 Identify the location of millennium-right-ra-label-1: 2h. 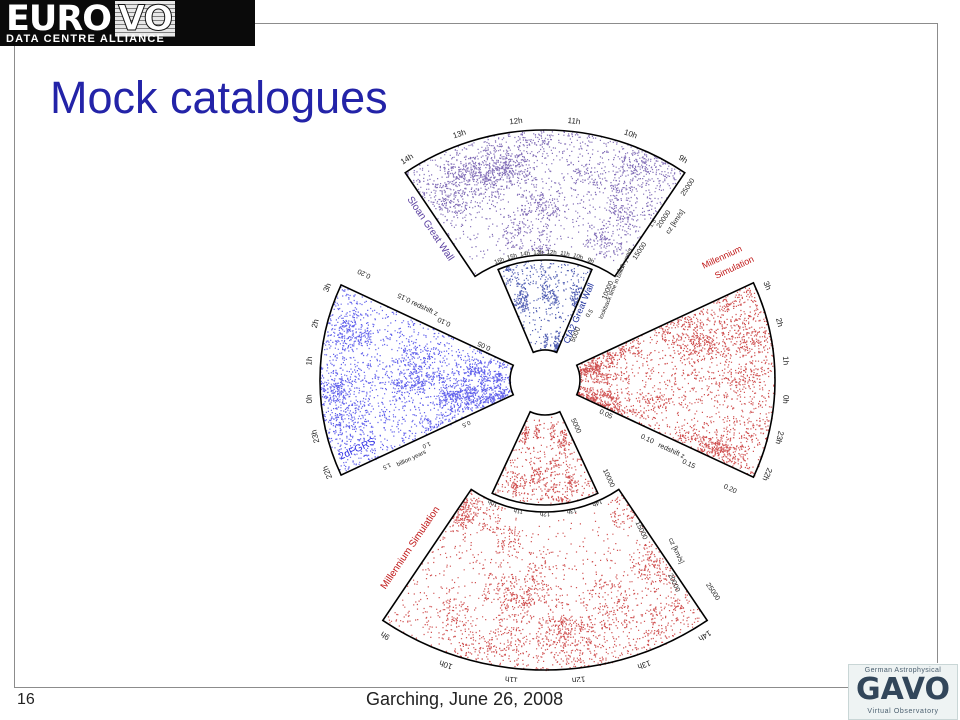
(779, 322).